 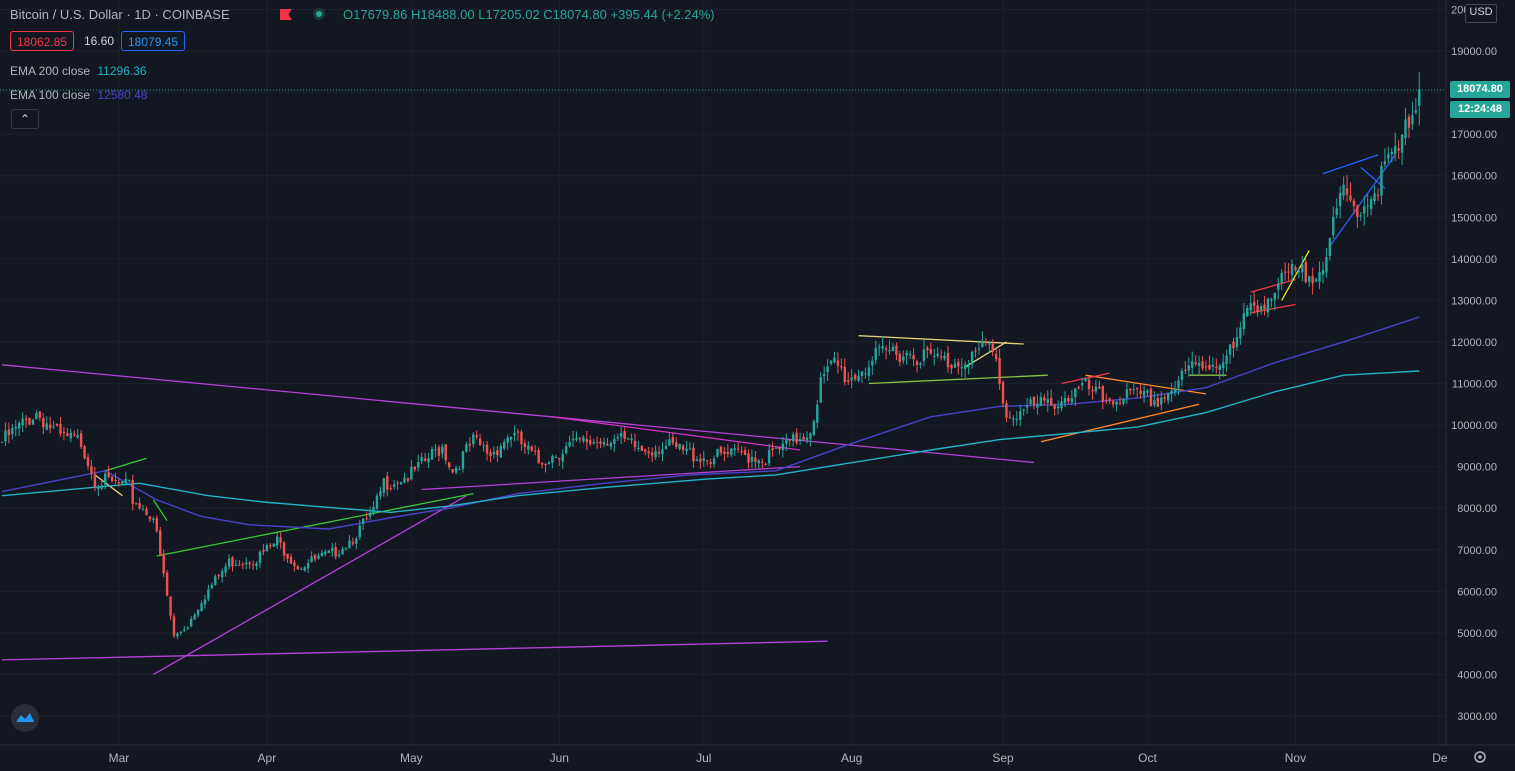 What do you see at coordinates (42, 41) in the screenshot?
I see `sell-price-box: 18062.85` at bounding box center [42, 41].